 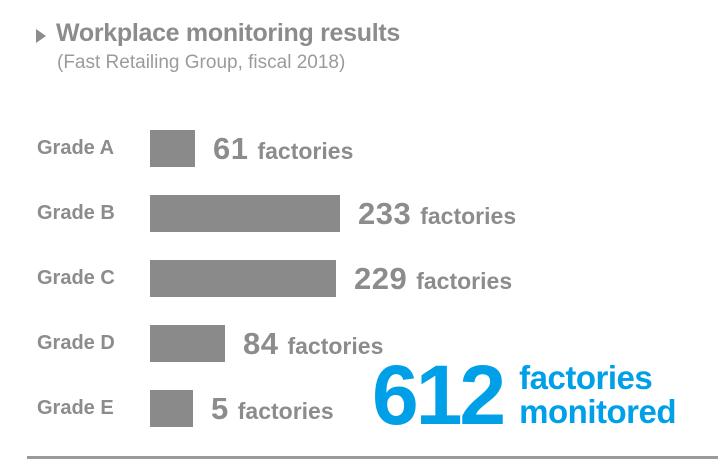 What do you see at coordinates (187, 343) in the screenshot?
I see `bar-grade-d` at bounding box center [187, 343].